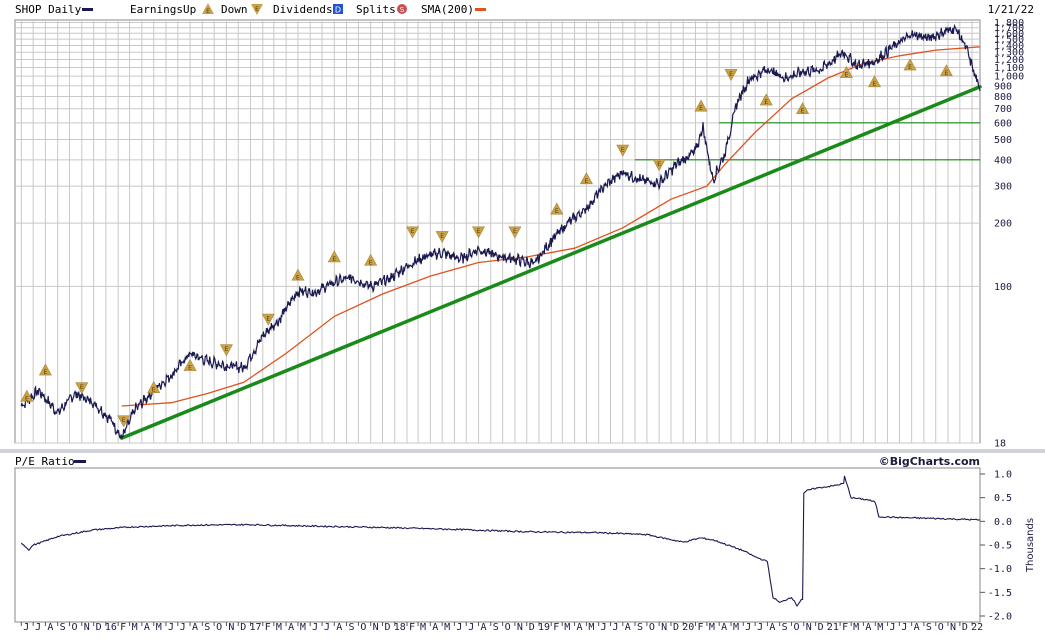 Image resolution: width=1045 pixels, height=639 pixels. I want to click on x-tick-label-73: J, so click(904, 627).